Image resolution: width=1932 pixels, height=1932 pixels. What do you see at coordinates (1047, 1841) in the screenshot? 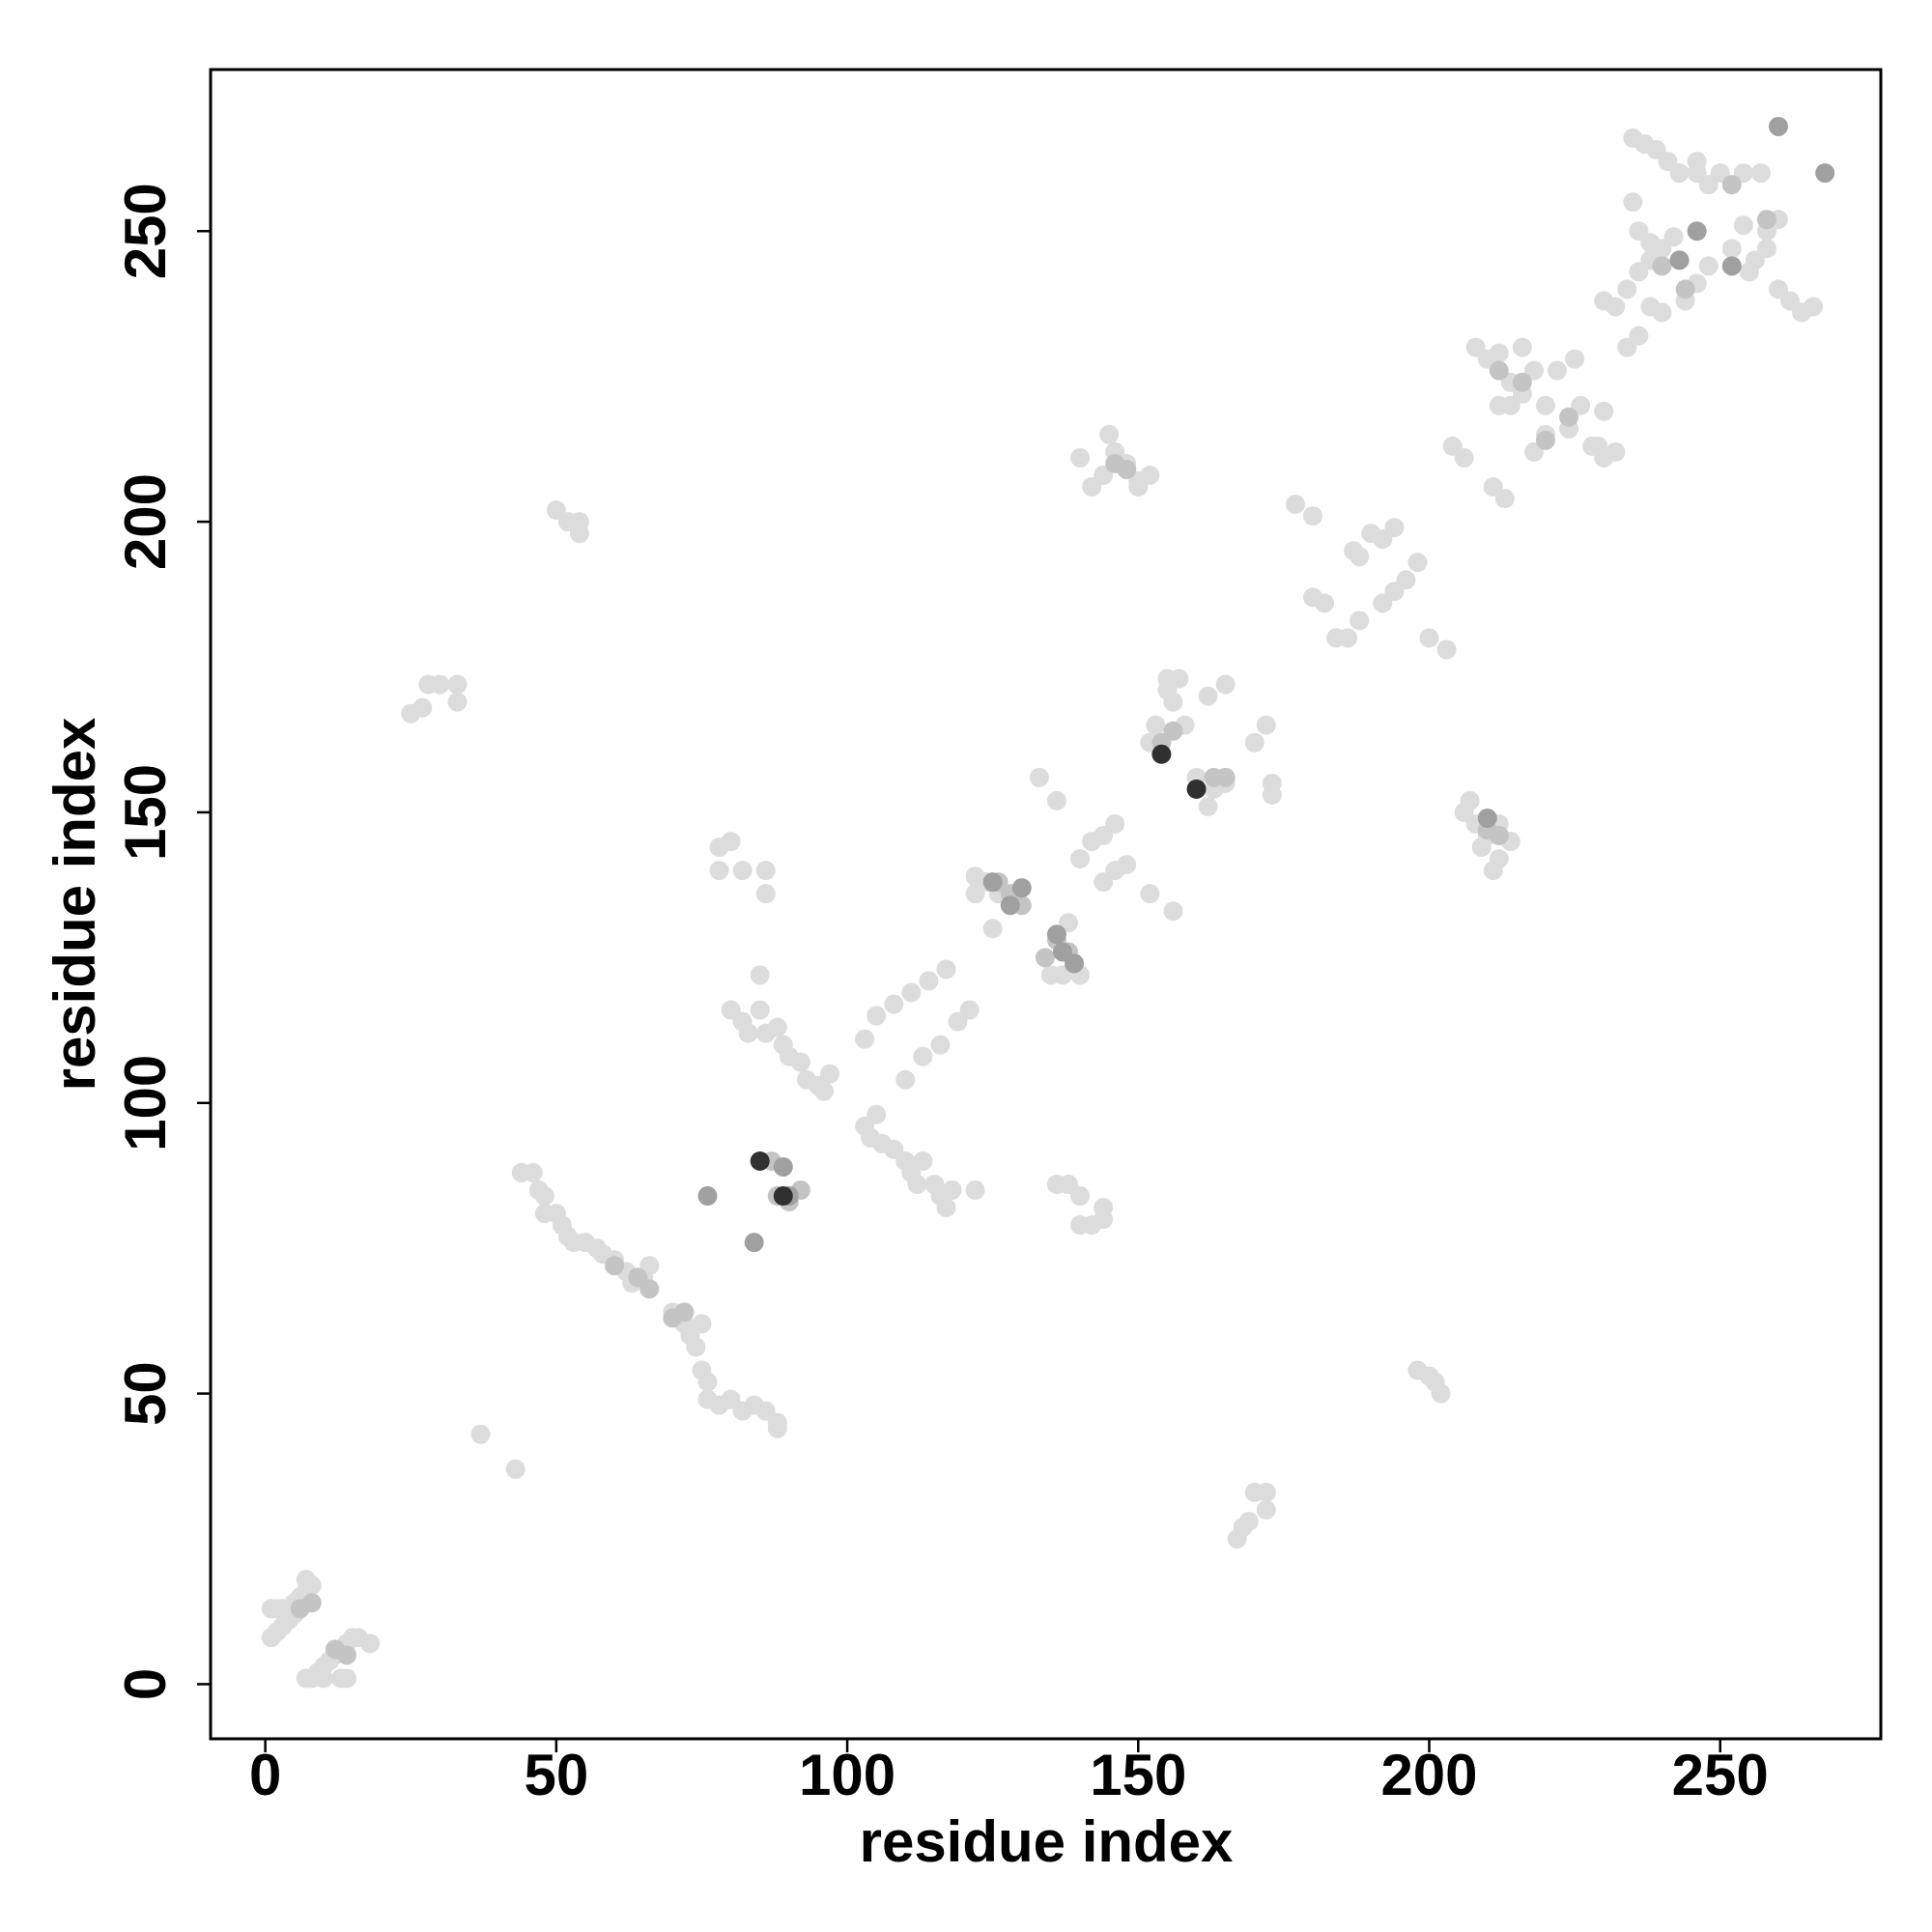
I see `x-axis-title: residue index` at bounding box center [1047, 1841].